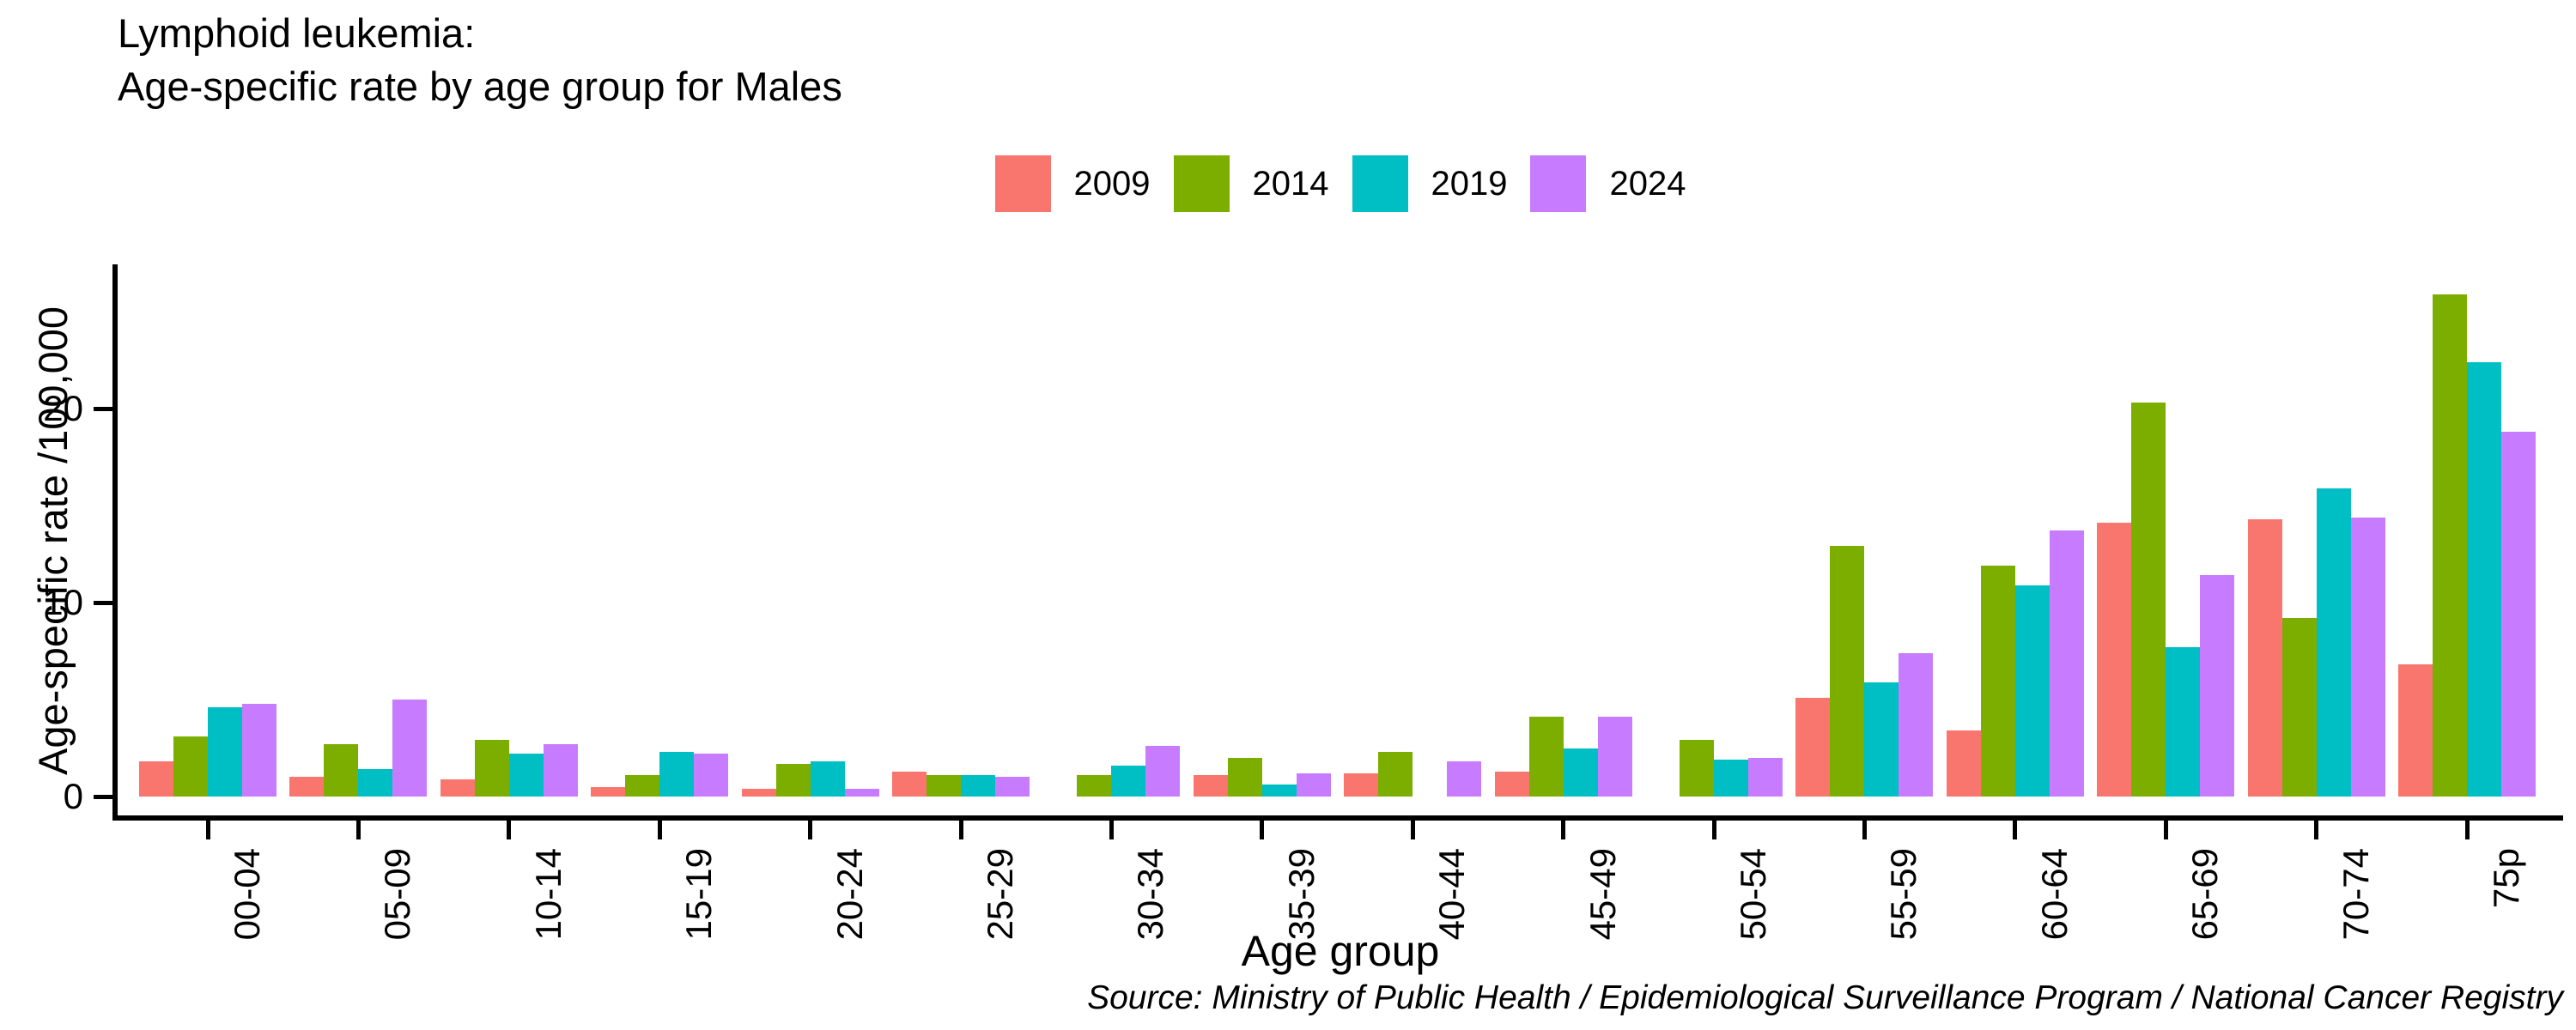 This screenshot has width=2576, height=1030. What do you see at coordinates (2484, 579) in the screenshot?
I see `bar-2019-75p` at bounding box center [2484, 579].